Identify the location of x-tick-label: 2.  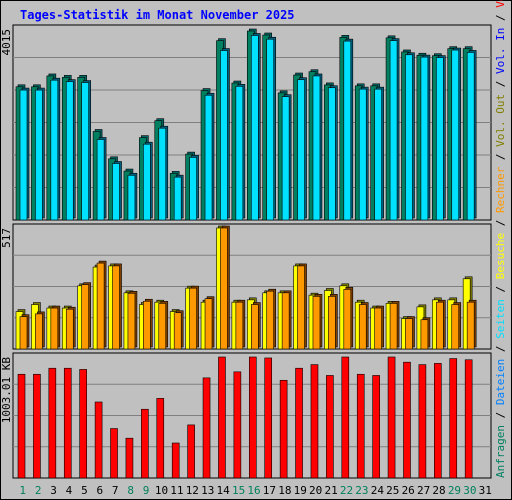
(38, 490).